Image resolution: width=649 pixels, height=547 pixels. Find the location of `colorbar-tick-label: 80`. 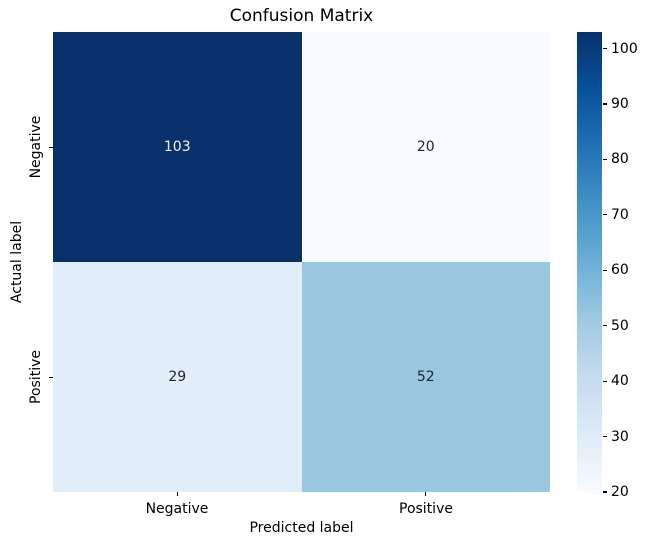

colorbar-tick-label: 80 is located at coordinates (620, 159).